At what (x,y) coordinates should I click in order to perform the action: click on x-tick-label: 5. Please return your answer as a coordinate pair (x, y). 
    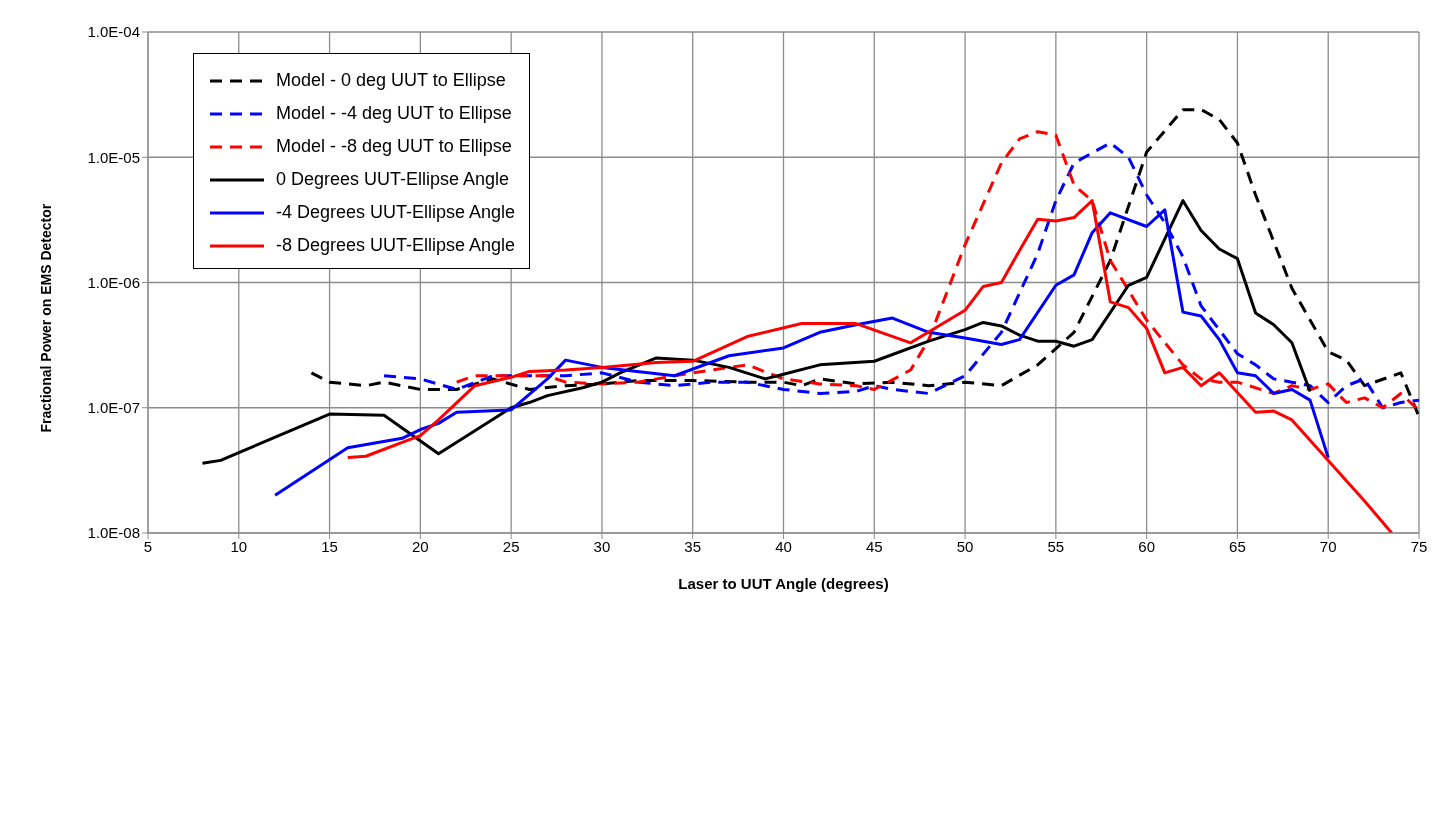
    Looking at the image, I should click on (148, 546).